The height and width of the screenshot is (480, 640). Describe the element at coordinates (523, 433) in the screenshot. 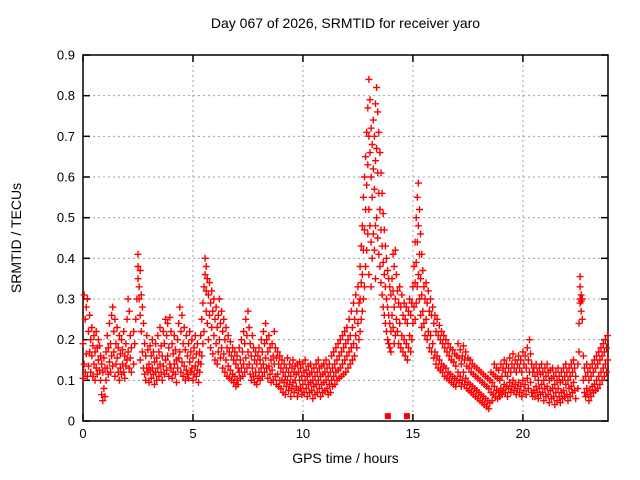

I see `x-tick-label: 20` at that location.